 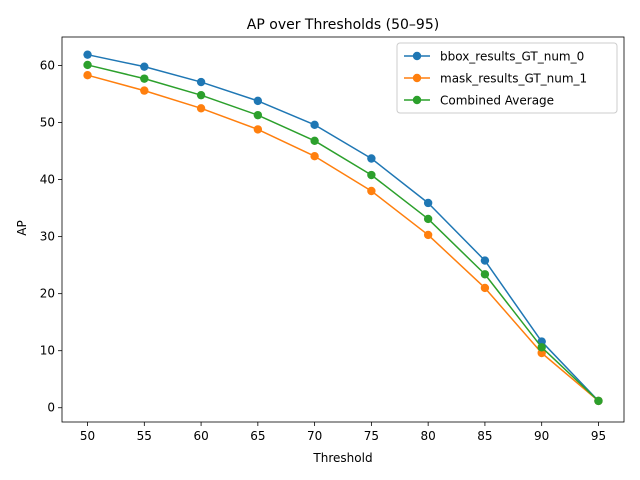 What do you see at coordinates (257, 436) in the screenshot?
I see `x-tick-label: 65` at bounding box center [257, 436].